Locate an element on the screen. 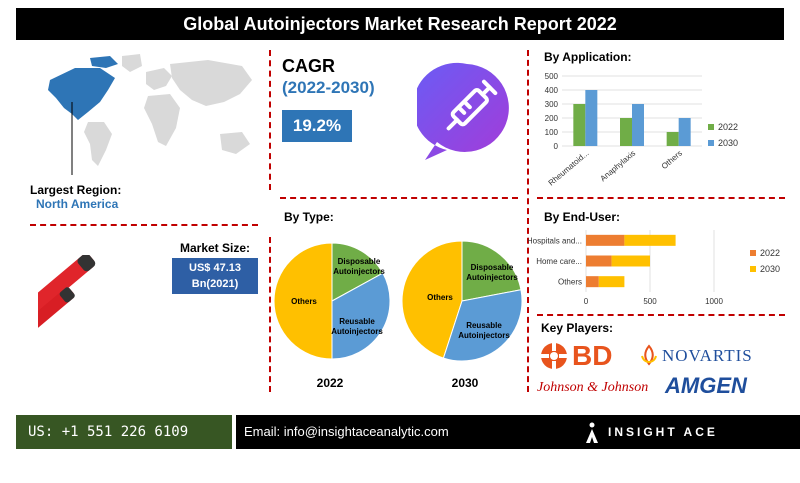 Image resolution: width=800 pixels, height=483 pixels. novartis-logo: NOVARTIS is located at coordinates (707, 355).